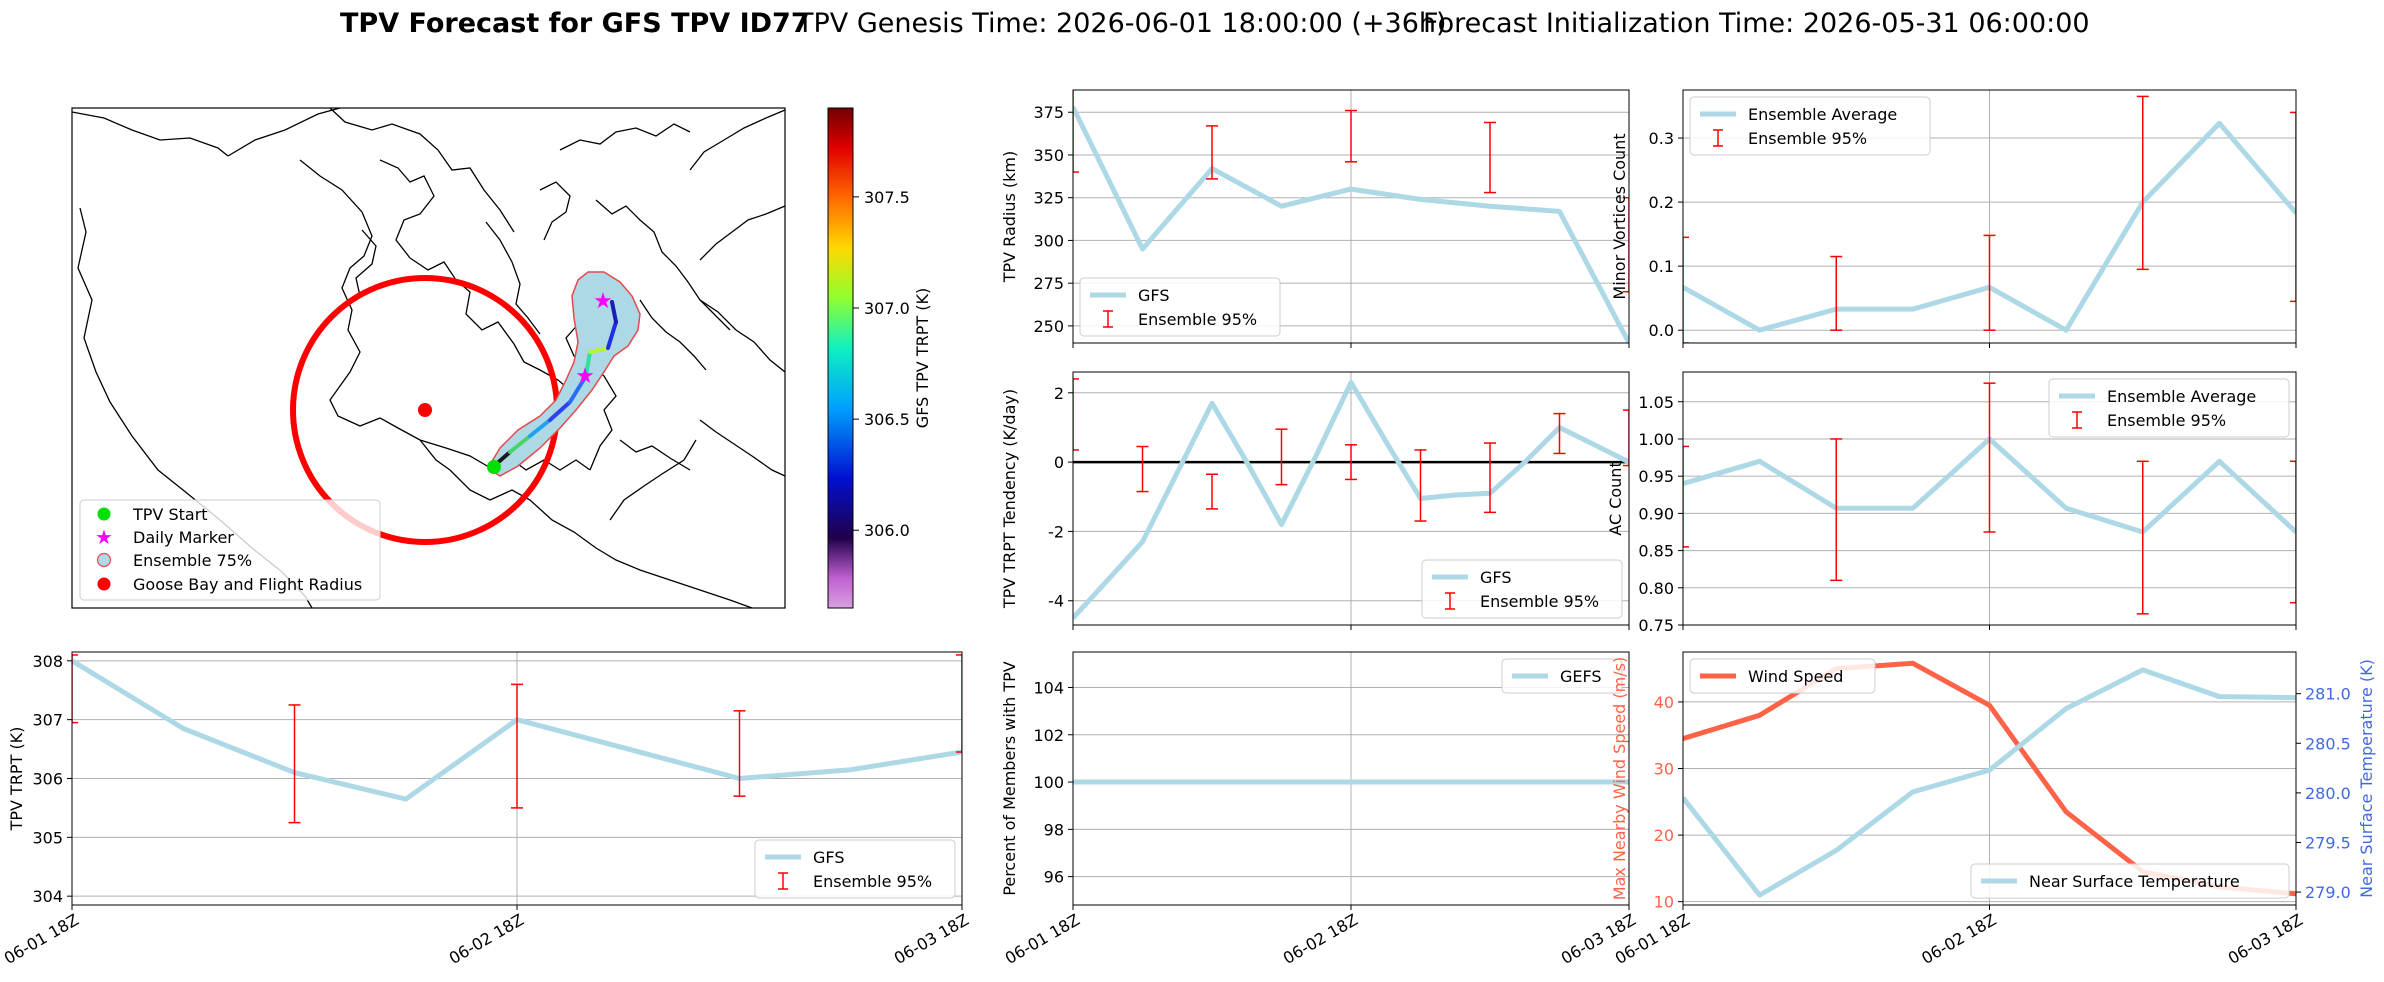 The width and height of the screenshot is (2384, 982). What do you see at coordinates (555, 384) in the screenshot?
I see `track-path` at bounding box center [555, 384].